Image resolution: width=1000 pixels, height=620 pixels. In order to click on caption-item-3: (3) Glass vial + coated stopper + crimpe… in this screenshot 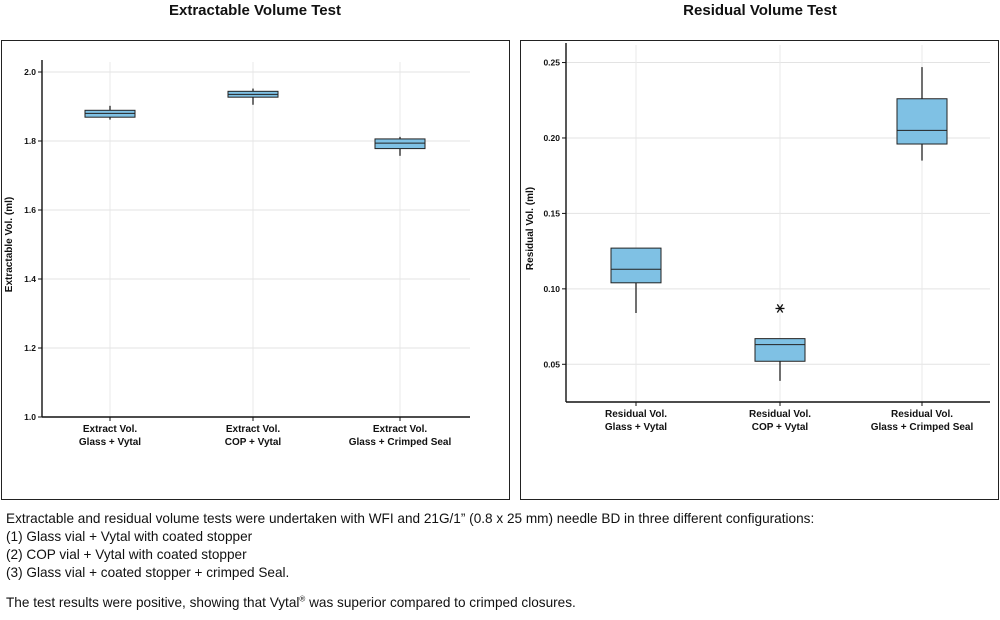, I will do `click(148, 572)`.